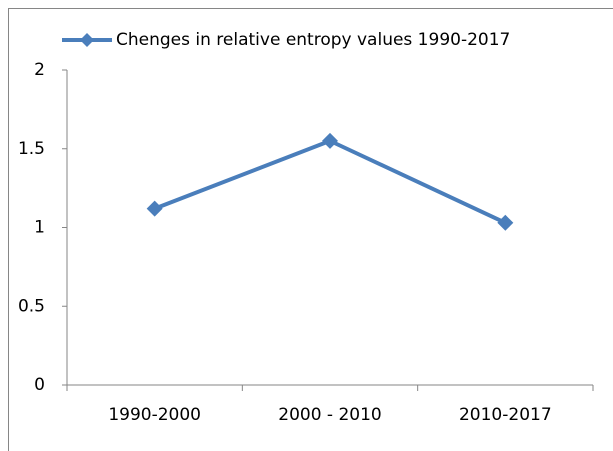 The image size is (613, 451). Describe the element at coordinates (505, 415) in the screenshot. I see `x-tick-label: 2010-2017` at that location.